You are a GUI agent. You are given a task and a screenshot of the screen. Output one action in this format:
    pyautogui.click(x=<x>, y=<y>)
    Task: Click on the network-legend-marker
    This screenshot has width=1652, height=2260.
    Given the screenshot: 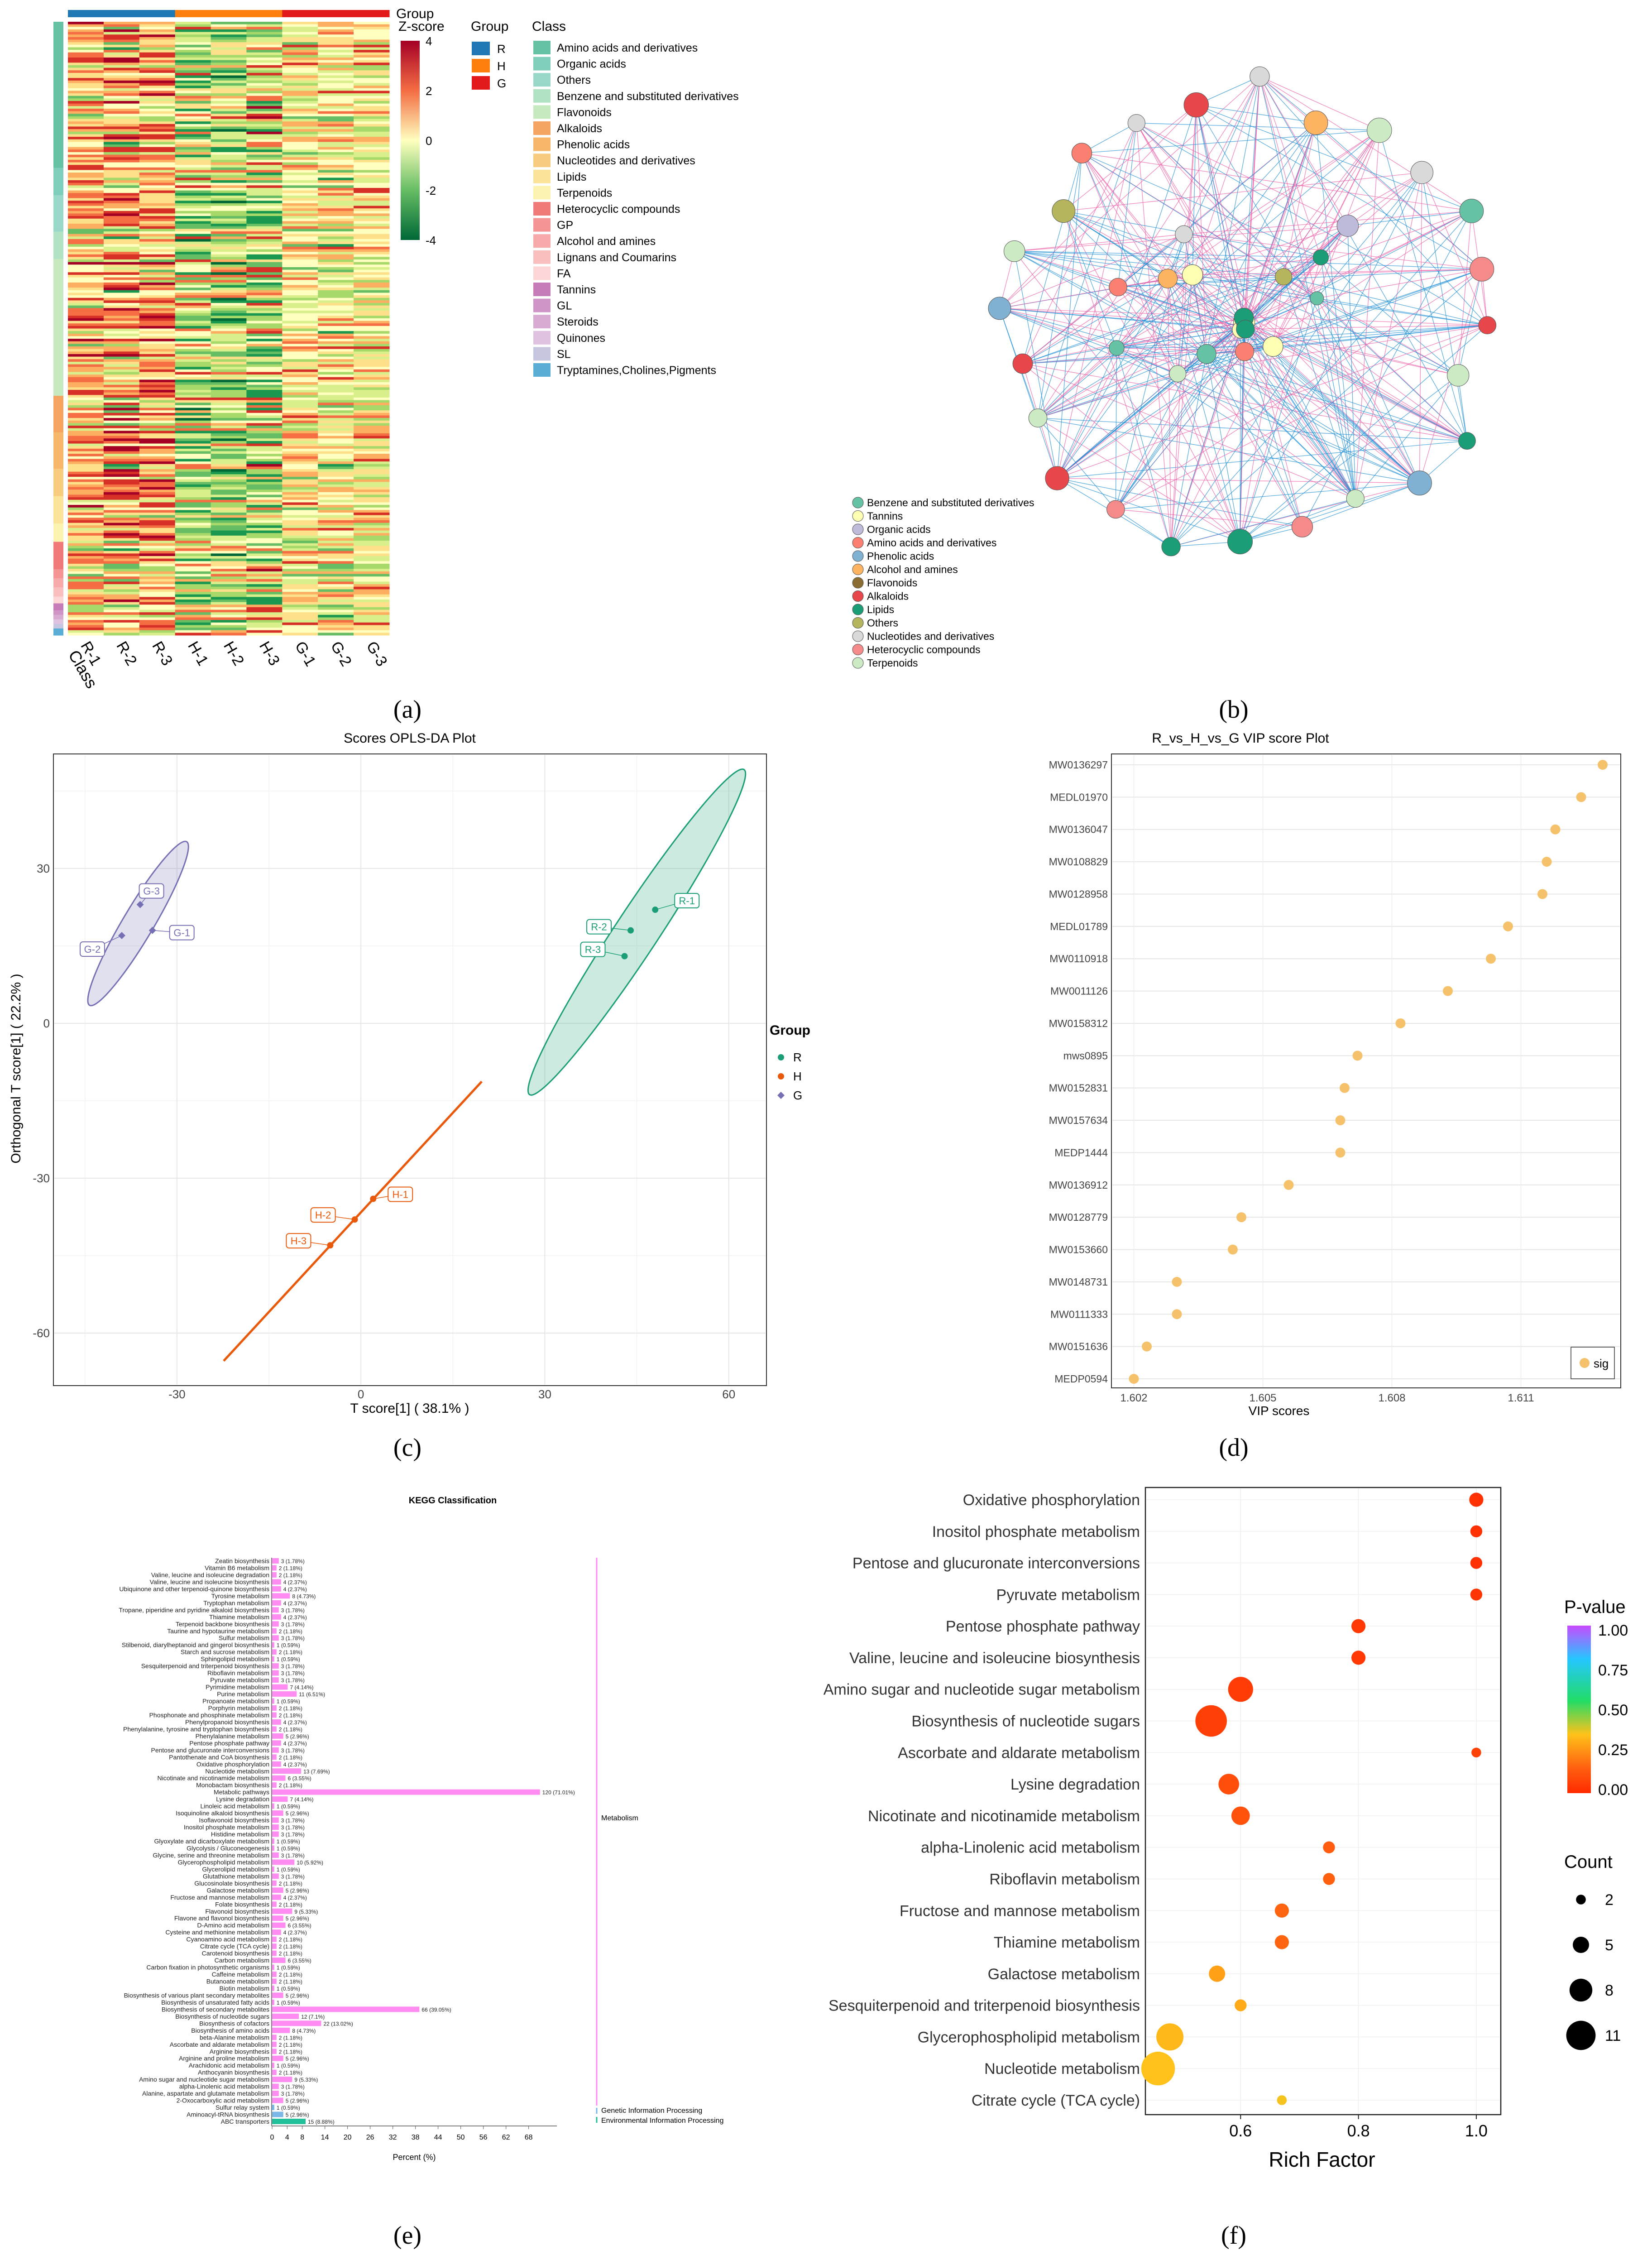 What is the action you would take?
    pyautogui.click(x=858, y=649)
    